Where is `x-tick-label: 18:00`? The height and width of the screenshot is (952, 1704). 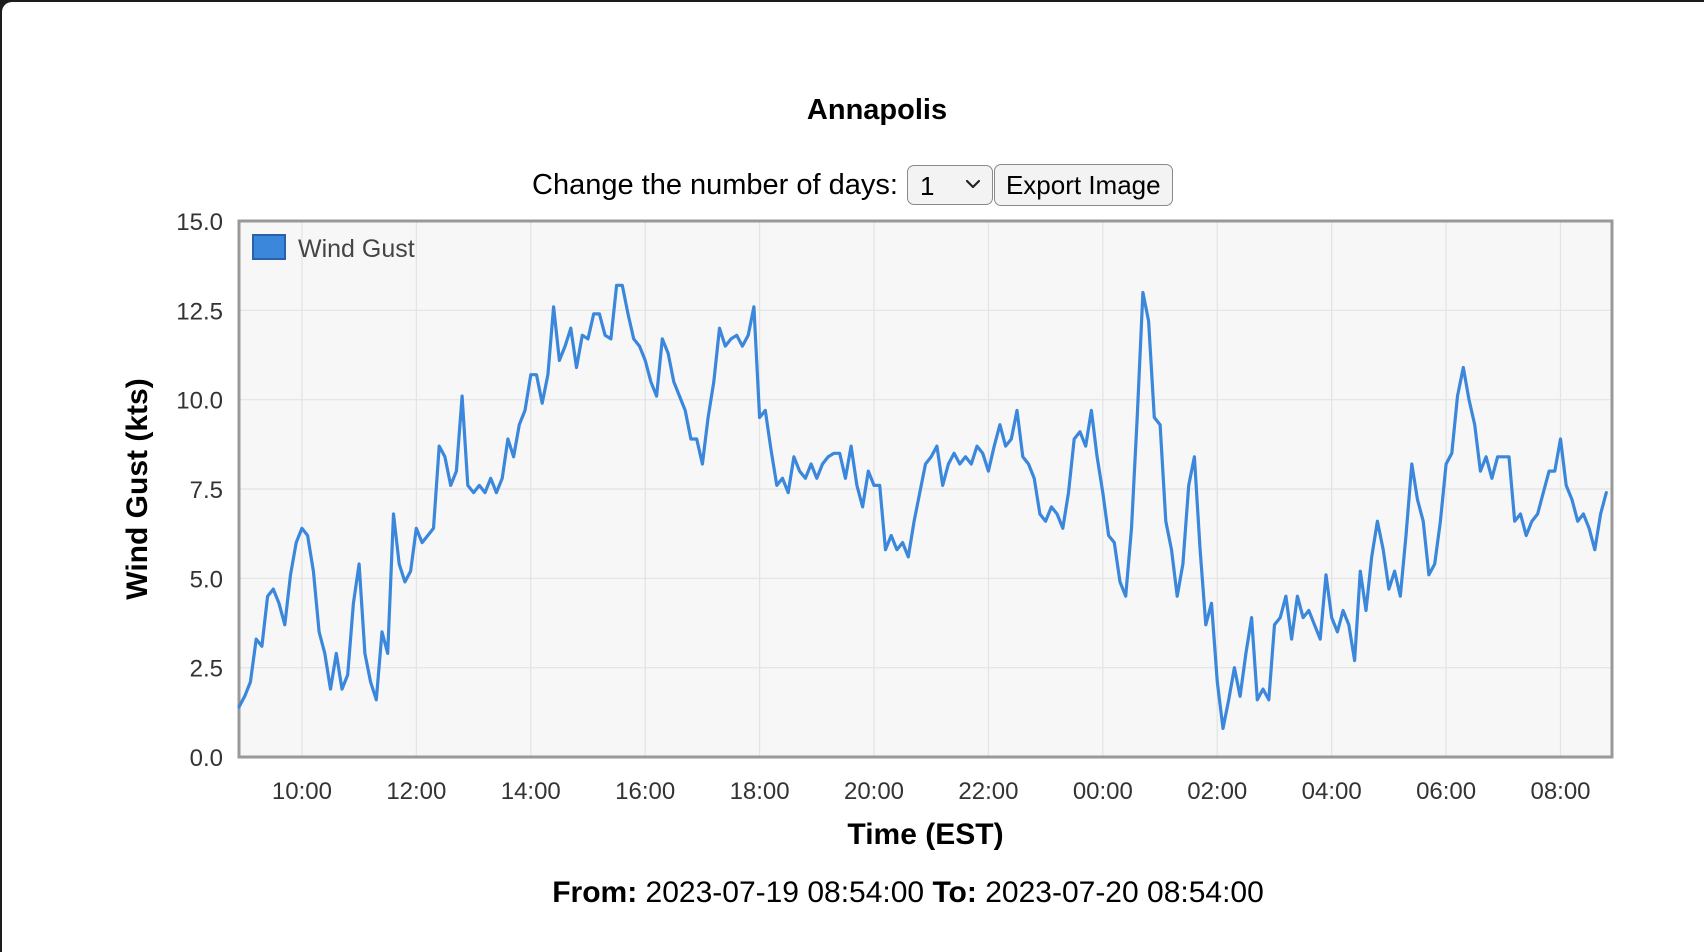 x-tick-label: 18:00 is located at coordinates (760, 791).